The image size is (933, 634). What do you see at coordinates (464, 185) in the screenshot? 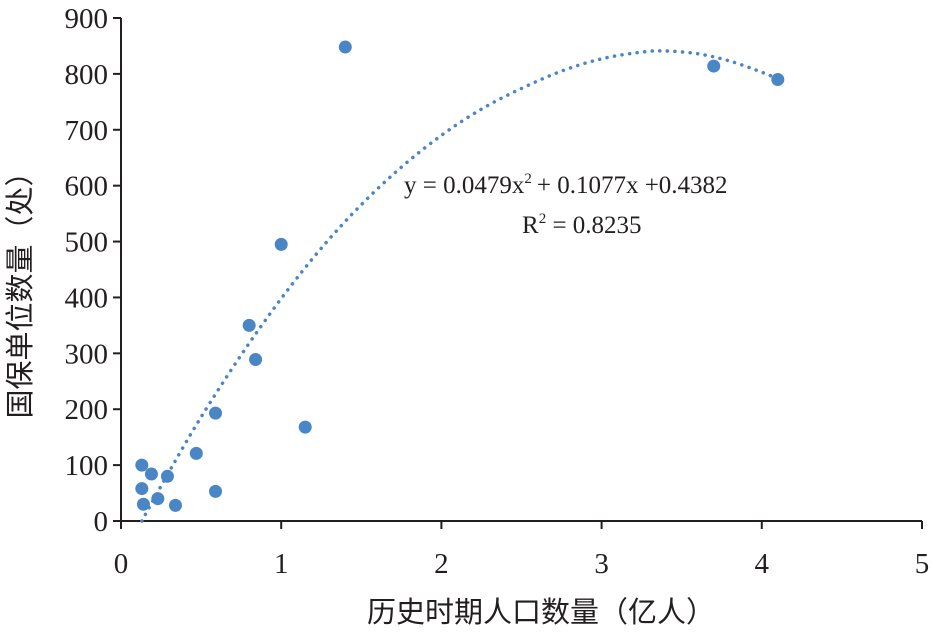
I see `equation-main: y = 0.0479x` at bounding box center [464, 185].